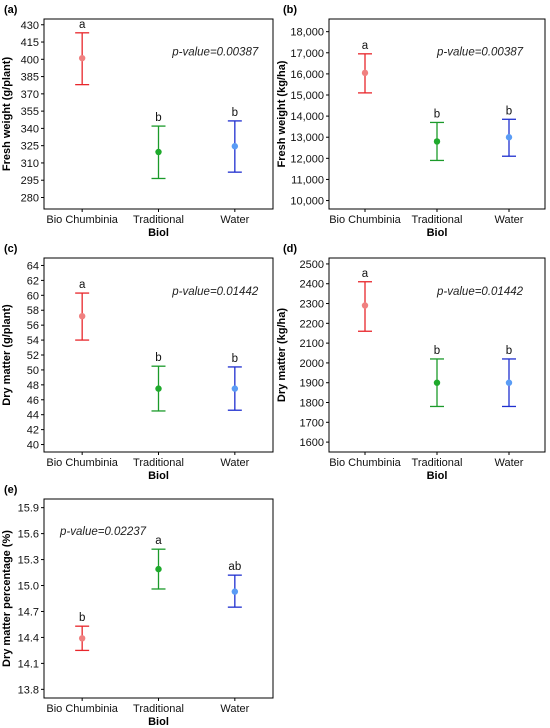 The height and width of the screenshot is (728, 550). What do you see at coordinates (33, 326) in the screenshot?
I see `y-tick-label: 56` at bounding box center [33, 326].